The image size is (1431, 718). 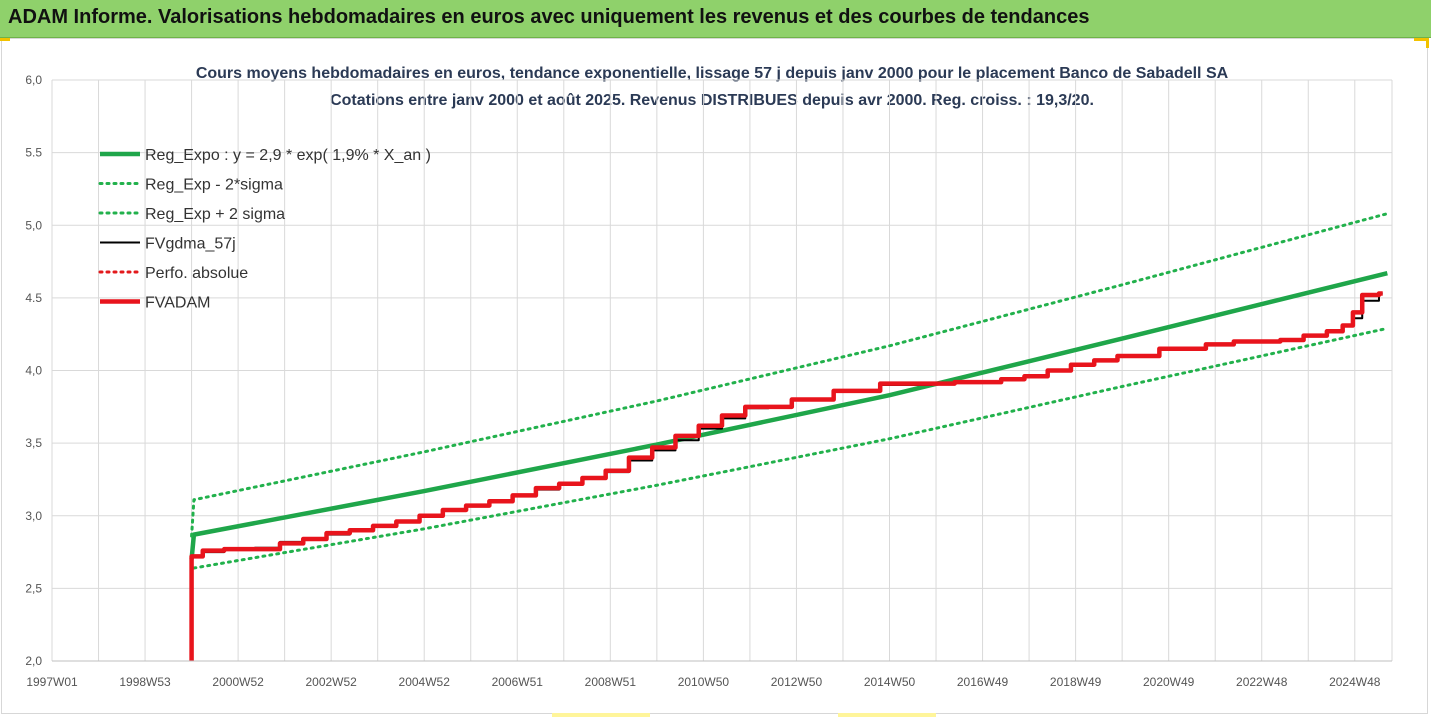 What do you see at coordinates (145, 682) in the screenshot?
I see `x-tick-label: 1998W53` at bounding box center [145, 682].